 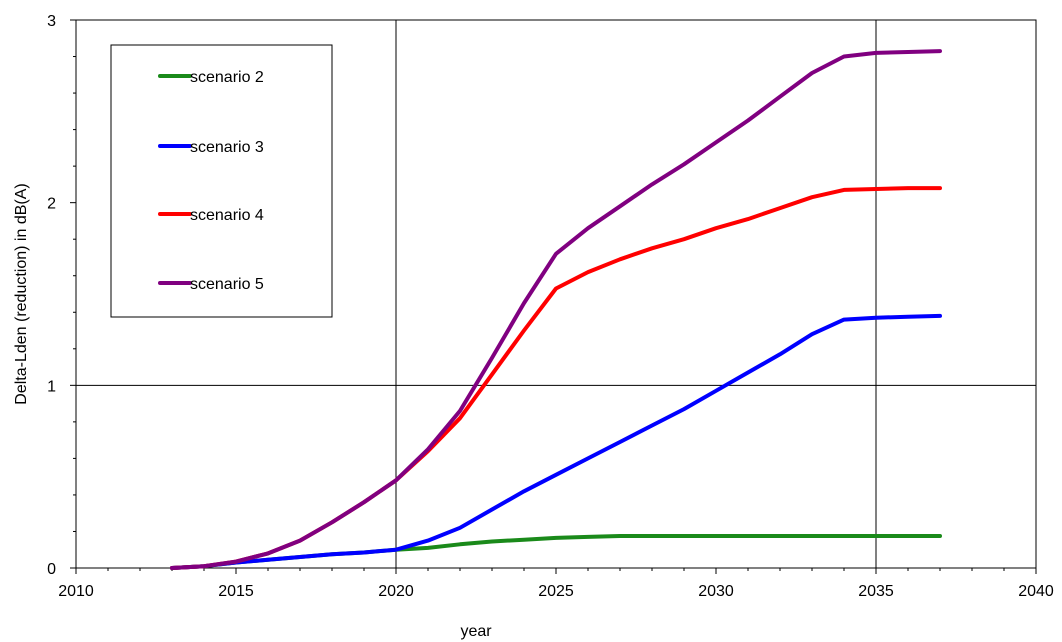 What do you see at coordinates (876, 591) in the screenshot?
I see `x-tick-label: 2035` at bounding box center [876, 591].